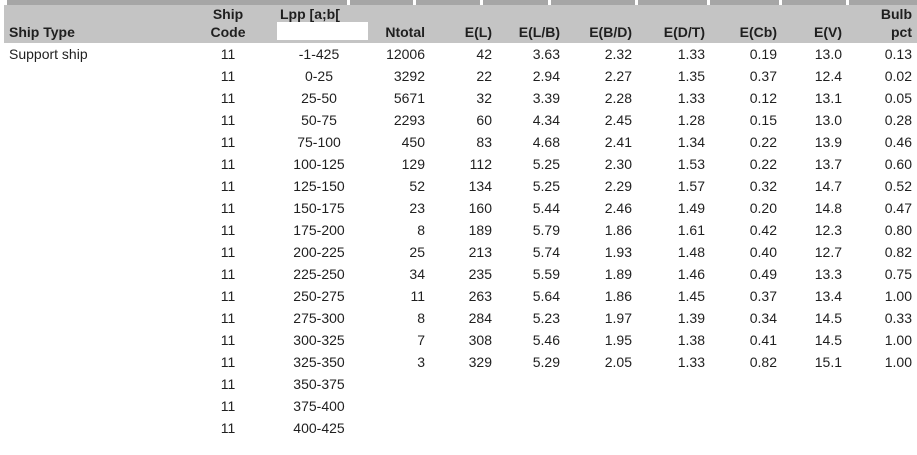 Image resolution: width=917 pixels, height=455 pixels. I want to click on cell: 0.46, so click(898, 142).